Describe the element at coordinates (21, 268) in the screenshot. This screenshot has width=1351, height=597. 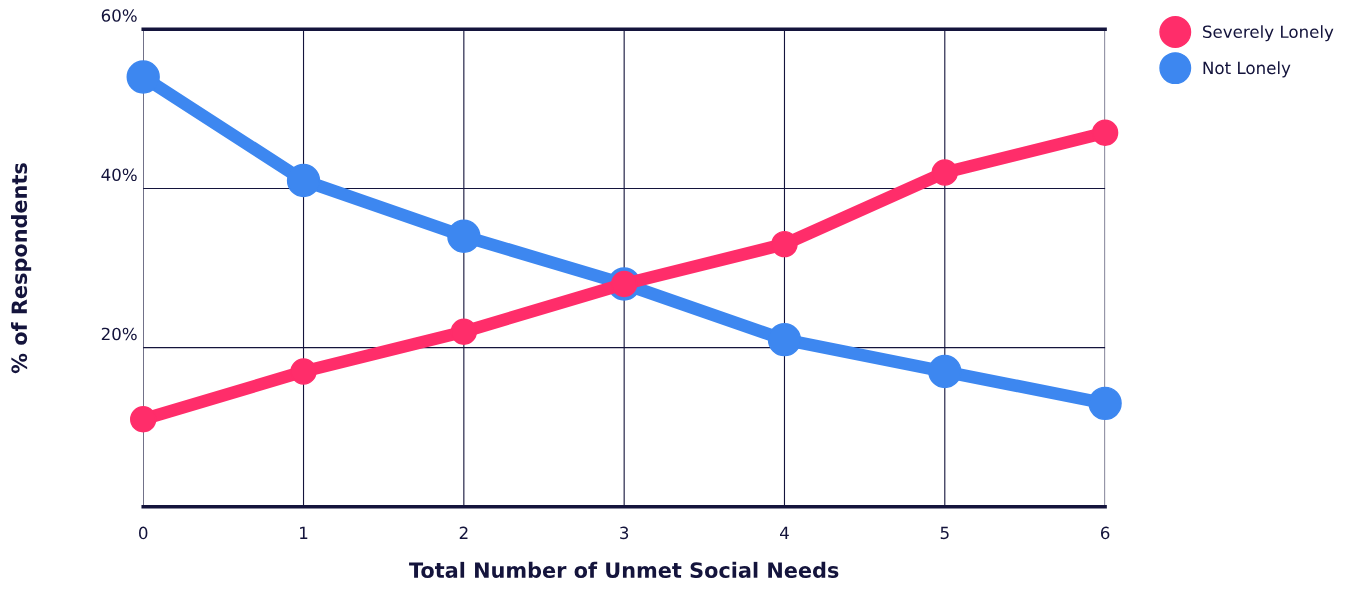
I see `y-axis-title: % of Respondents` at that location.